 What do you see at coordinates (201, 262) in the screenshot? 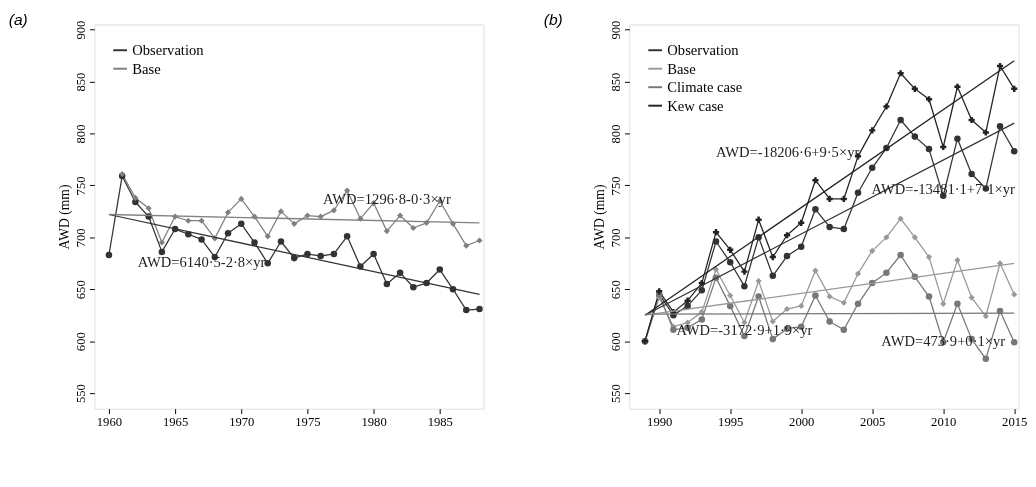
I see `annotation: AWD=6140·5-2·8×yr` at bounding box center [201, 262].